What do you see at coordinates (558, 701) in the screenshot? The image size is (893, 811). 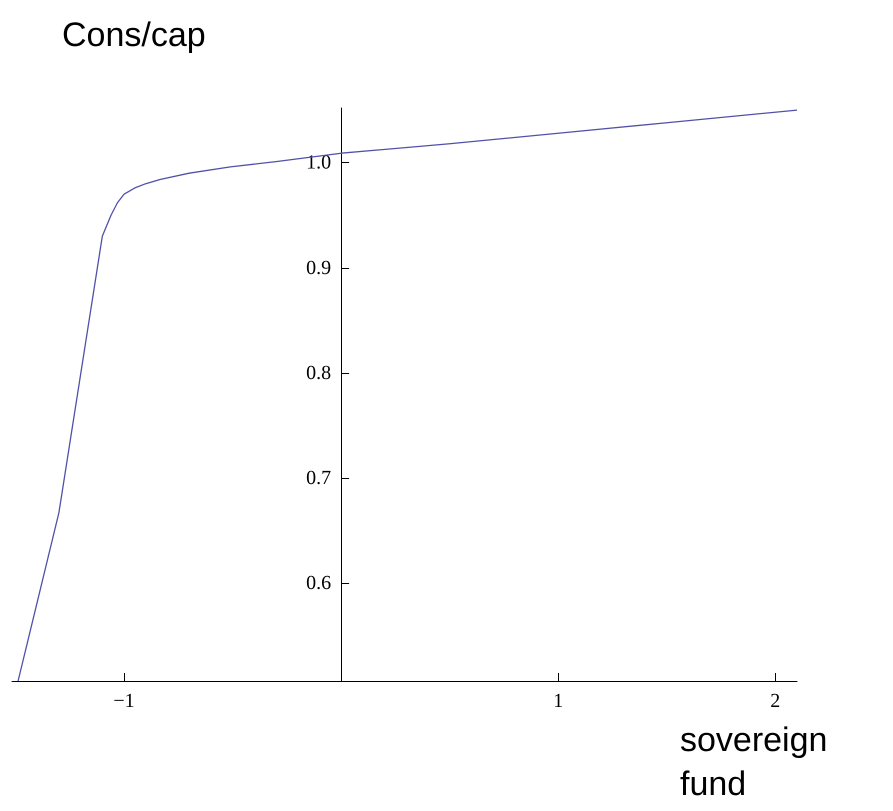 I see `x-tick-label: 1` at bounding box center [558, 701].